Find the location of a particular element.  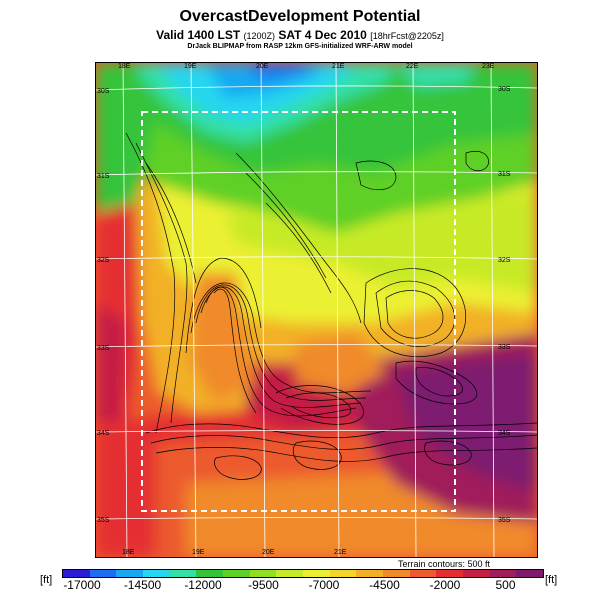

map-title: OvercastDevelopment Potential is located at coordinates (300, 16).